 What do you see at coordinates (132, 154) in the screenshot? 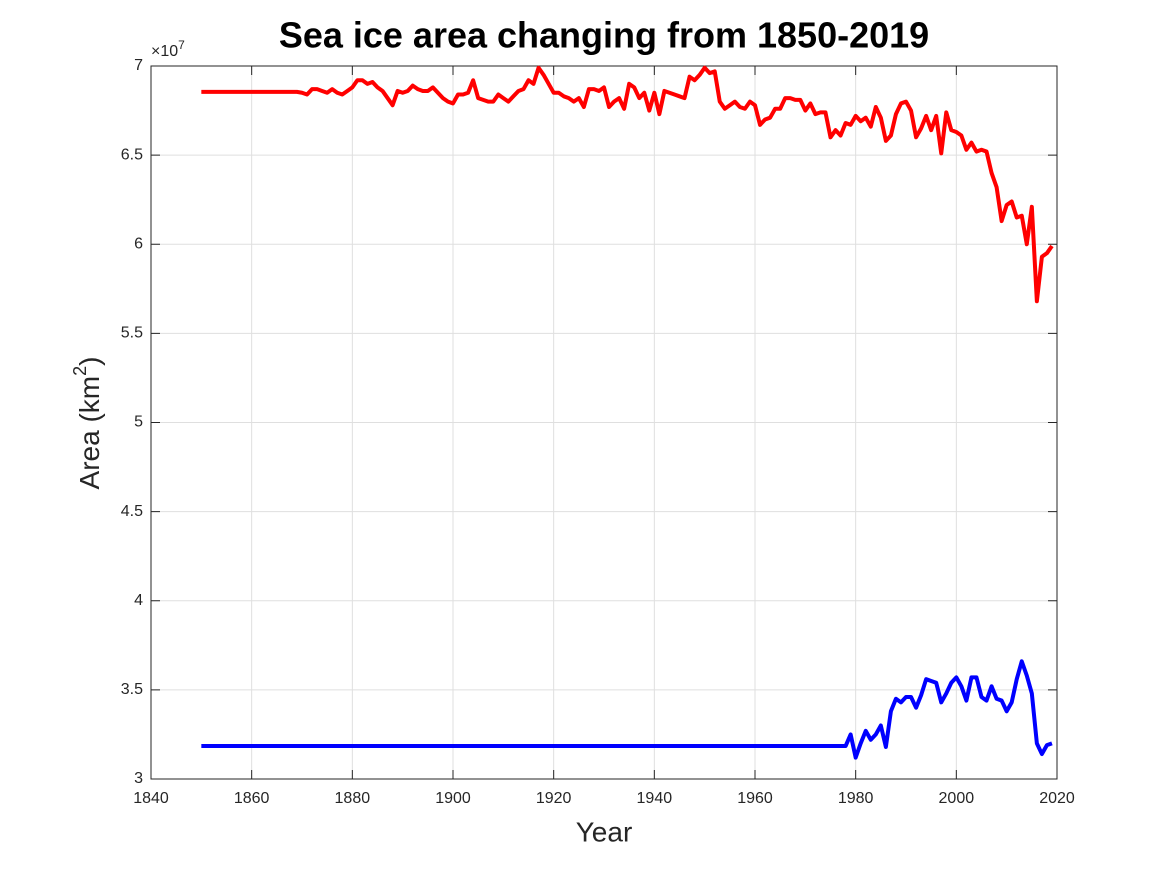
I see `y-tick-label: 6.5` at bounding box center [132, 154].